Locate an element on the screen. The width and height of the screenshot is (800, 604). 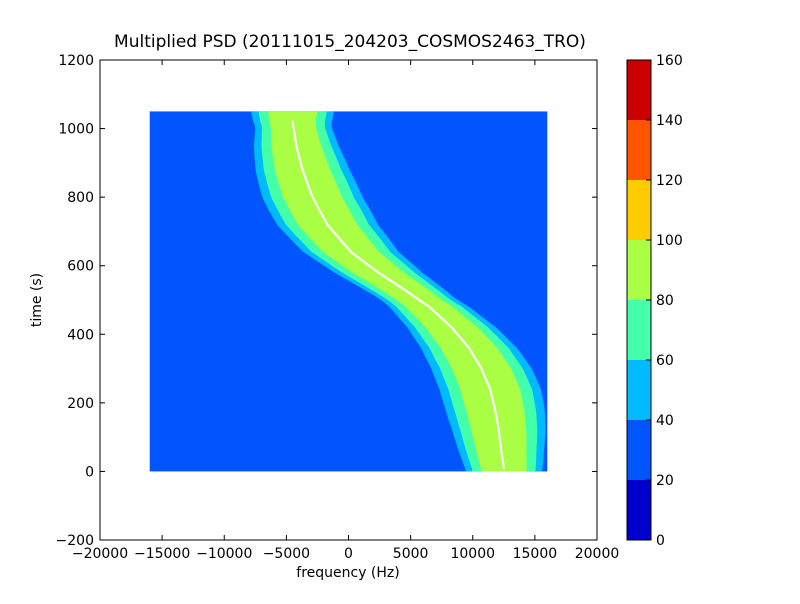
colorbar-tick-label: 80 is located at coordinates (665, 301).